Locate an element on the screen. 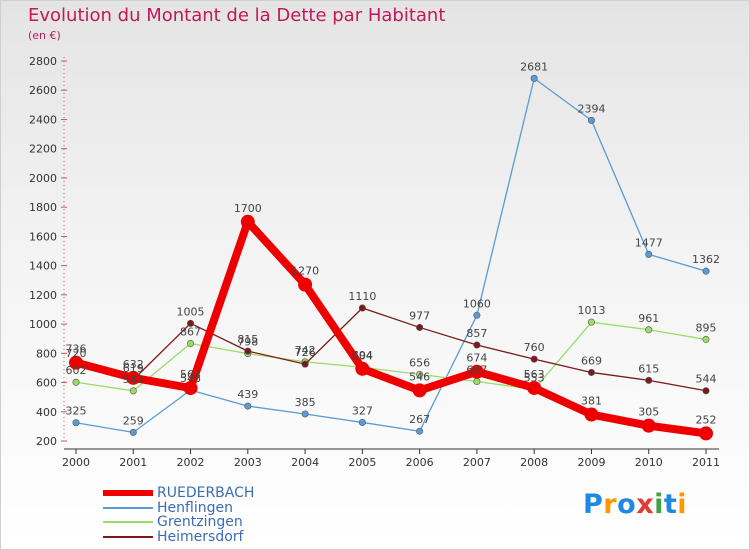 Image resolution: width=750 pixels, height=550 pixels. y-tick-label: 2000 is located at coordinates (43, 178).